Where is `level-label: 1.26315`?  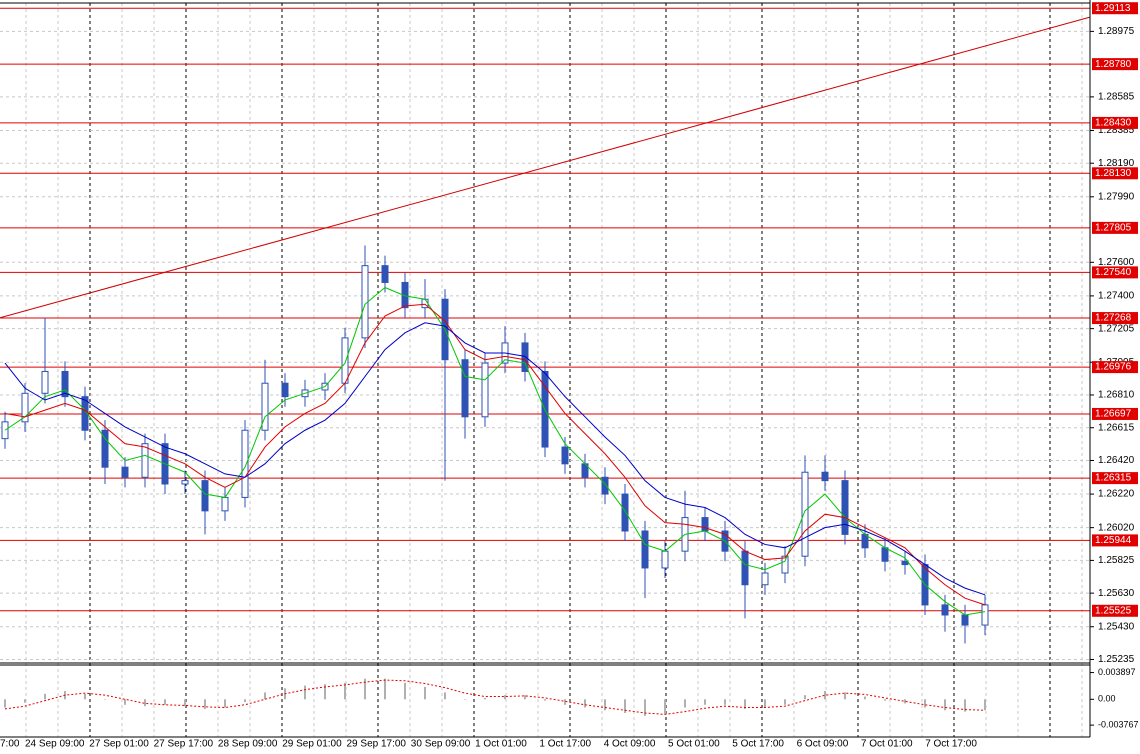 level-label: 1.26315 is located at coordinates (1113, 478).